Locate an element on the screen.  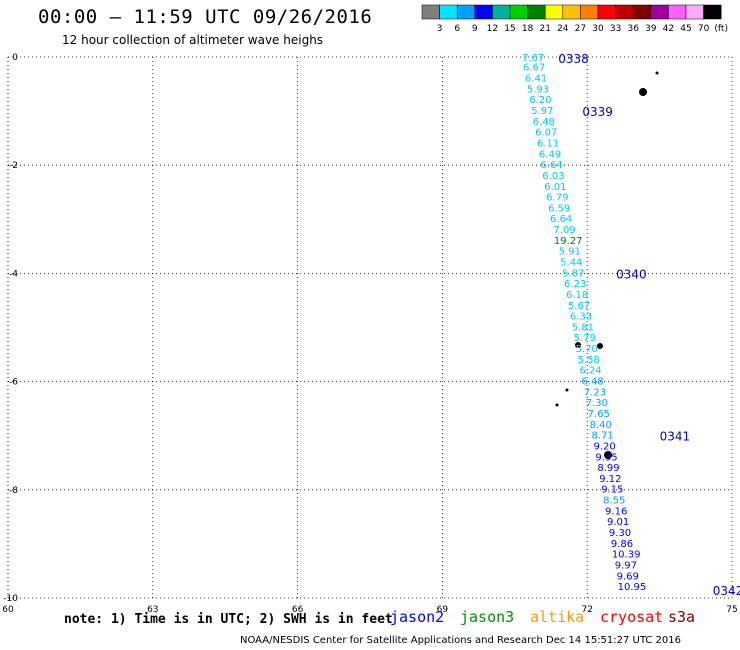
x-tick-label: 75 is located at coordinates (731, 610).